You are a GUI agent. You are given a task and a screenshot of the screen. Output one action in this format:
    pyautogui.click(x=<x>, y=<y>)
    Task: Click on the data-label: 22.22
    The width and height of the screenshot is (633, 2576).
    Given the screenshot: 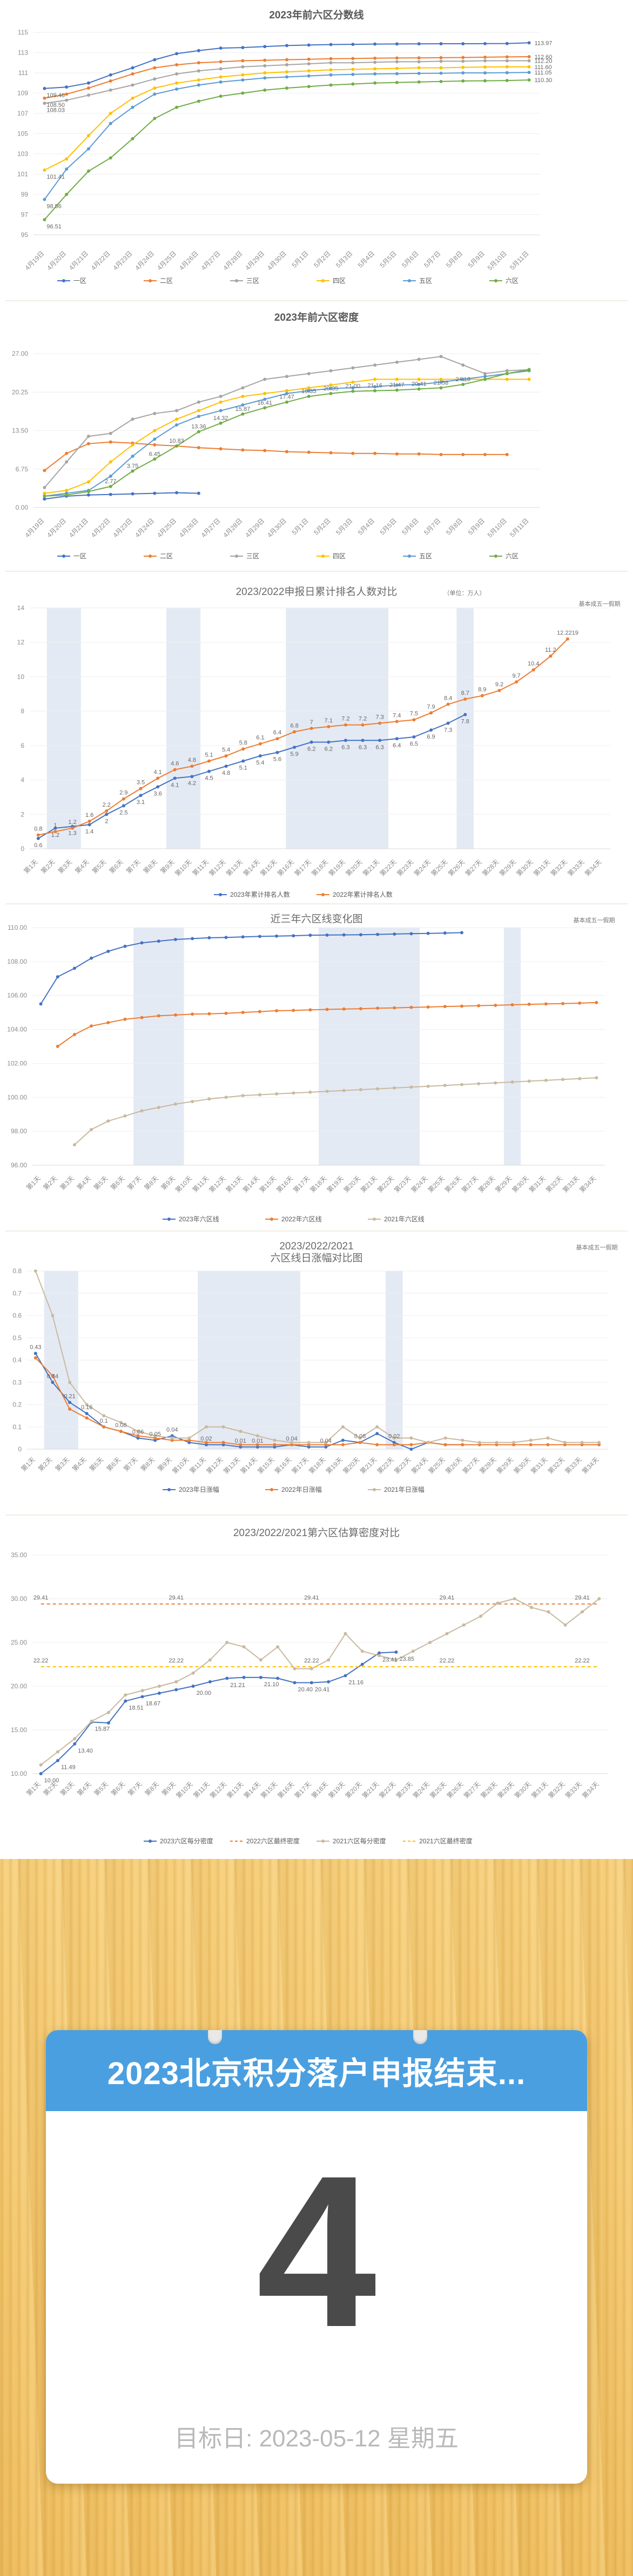 What is the action you would take?
    pyautogui.click(x=176, y=1661)
    